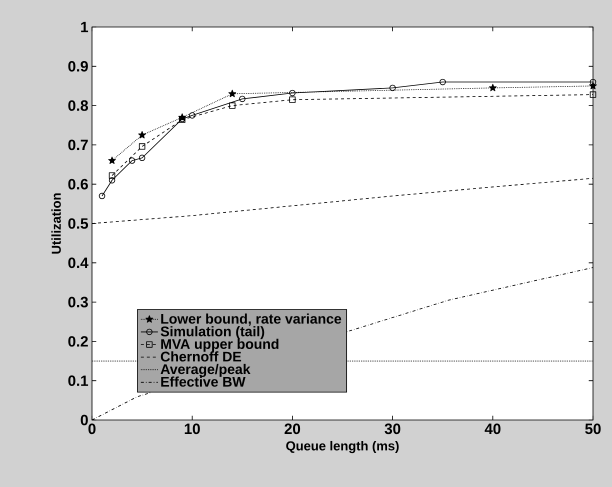 Image resolution: width=612 pixels, height=487 pixels. I want to click on legend-label: Average/peak, so click(205, 370).